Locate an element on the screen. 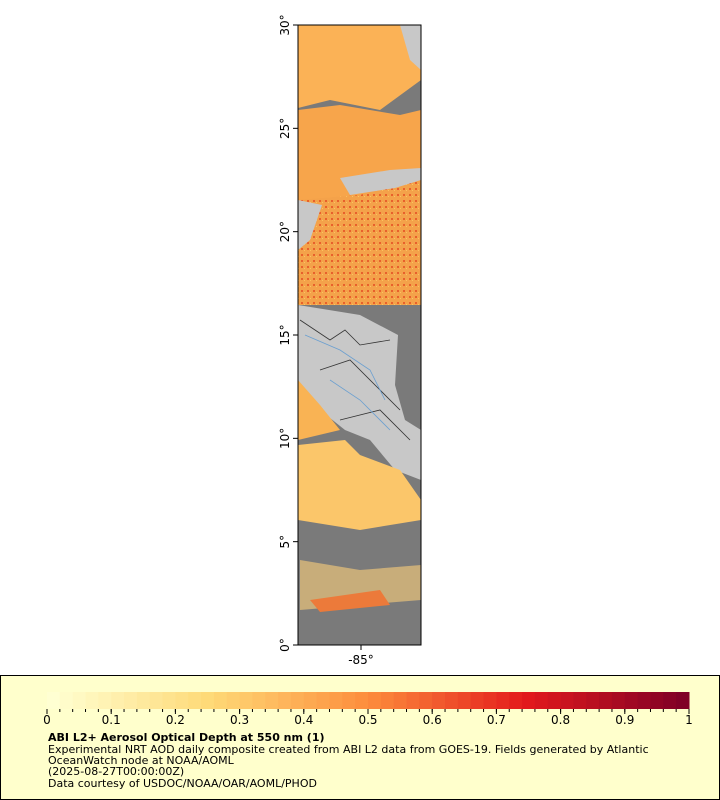 This screenshot has width=720, height=800. lat-label: 25° is located at coordinates (285, 128).